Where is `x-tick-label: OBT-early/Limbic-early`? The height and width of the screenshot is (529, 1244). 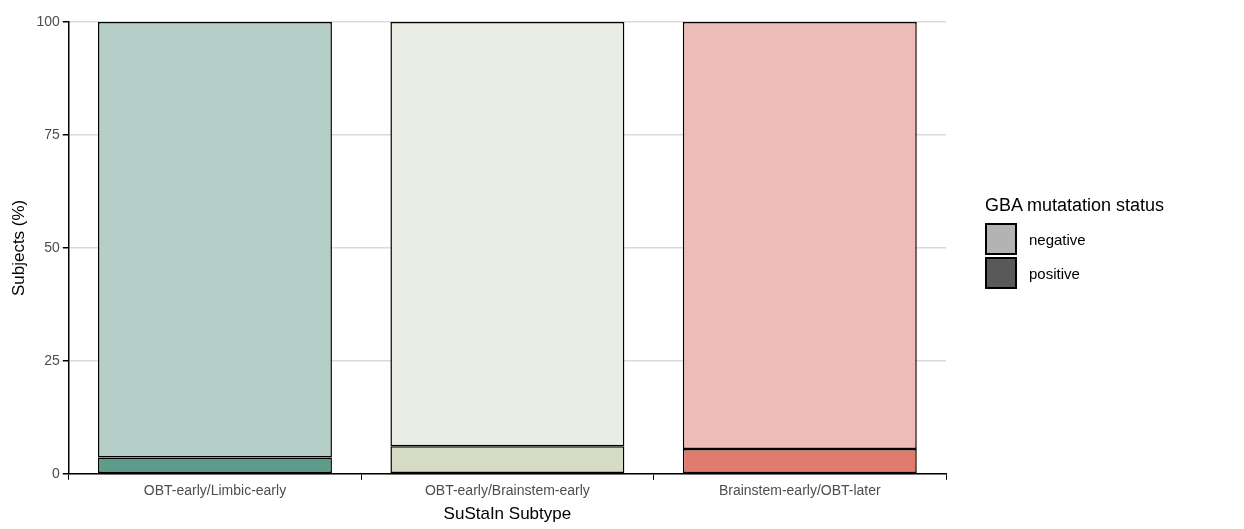
x-tick-label: OBT-early/Limbic-early is located at coordinates (215, 490).